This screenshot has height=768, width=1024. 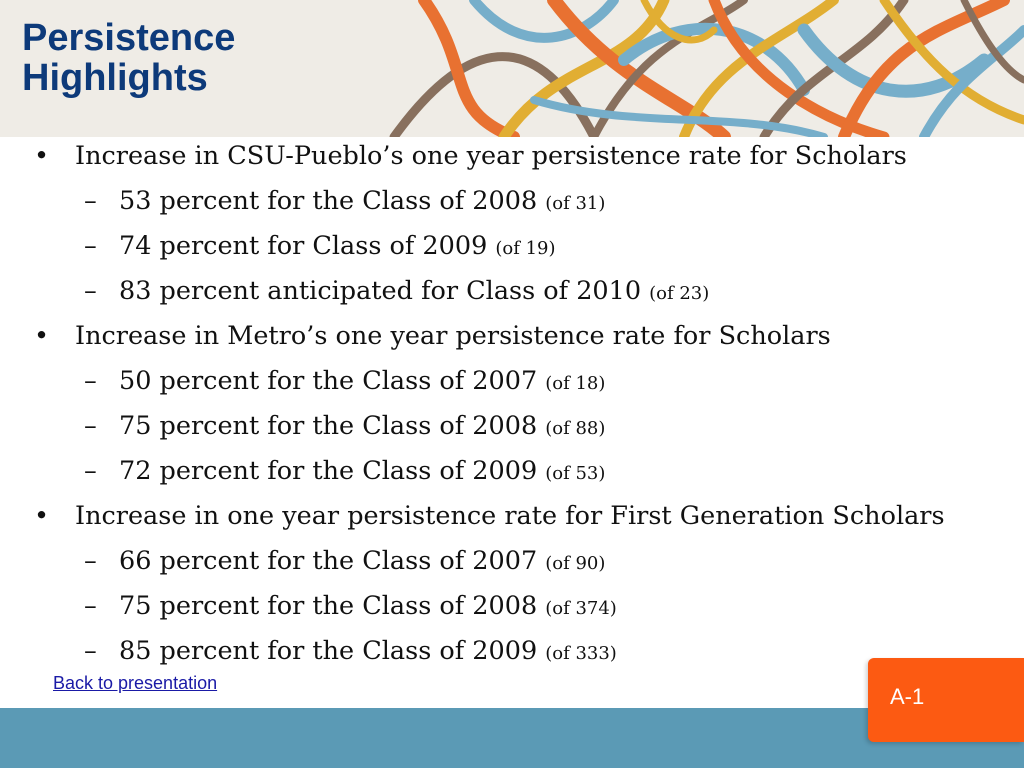 I want to click on sub-item-text: 53 percent for the Class of 2008, so click(x=328, y=201).